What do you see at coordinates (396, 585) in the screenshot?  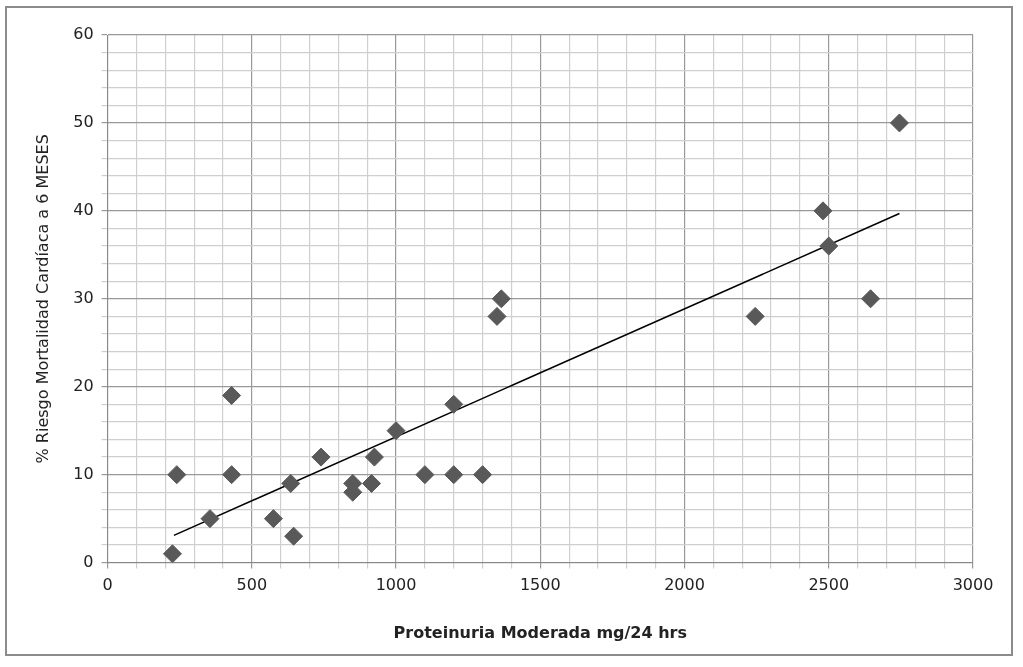 I see `x-tick-label: 1000` at bounding box center [396, 585].